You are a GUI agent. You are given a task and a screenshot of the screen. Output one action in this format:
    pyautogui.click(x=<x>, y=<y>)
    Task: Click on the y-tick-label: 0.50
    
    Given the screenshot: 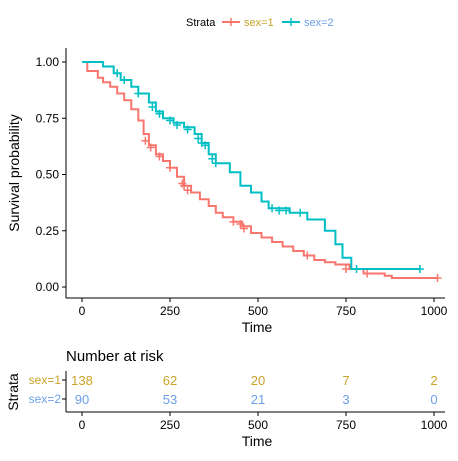 What is the action you would take?
    pyautogui.click(x=48, y=175)
    